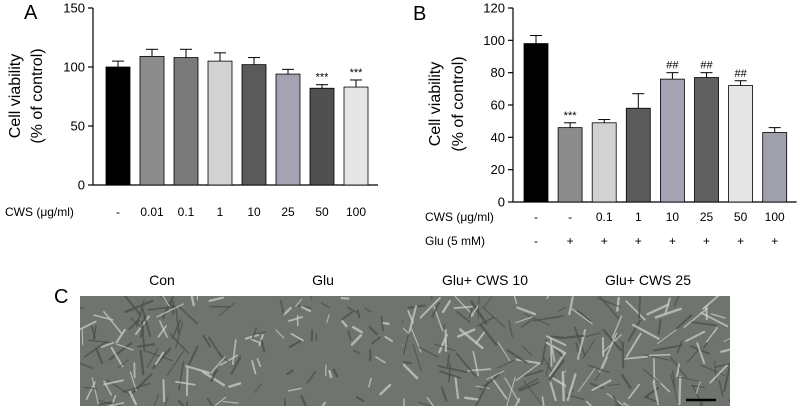  Describe the element at coordinates (570, 217) in the screenshot. I see `x-tick-label: -` at that location.